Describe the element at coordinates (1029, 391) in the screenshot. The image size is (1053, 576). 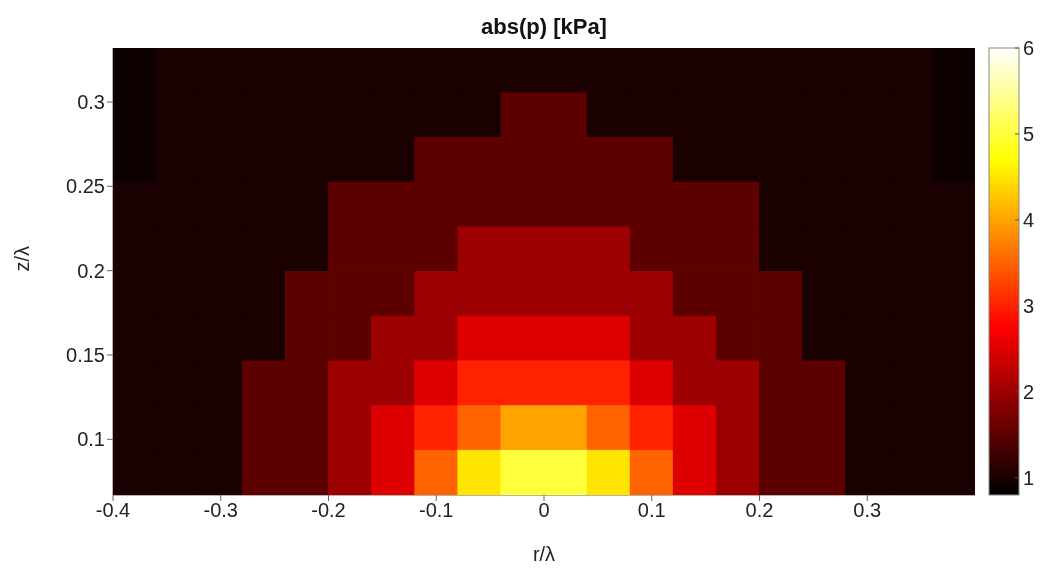
I see `color-bar-label: 2` at that location.